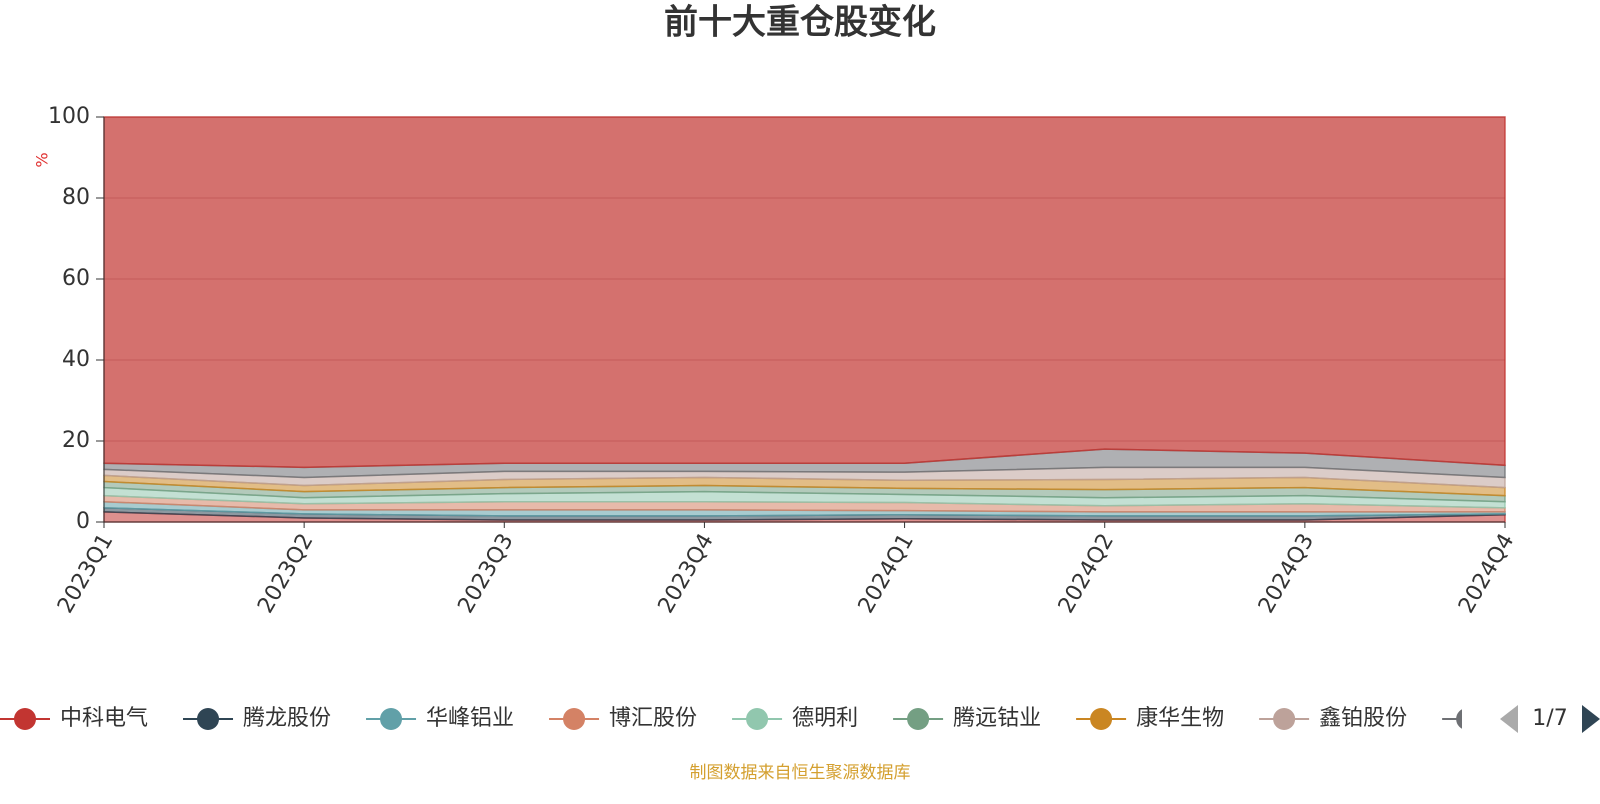 This screenshot has height=804, width=1600. Describe the element at coordinates (287, 718) in the screenshot. I see `legend-label: 腾龙股份` at that location.